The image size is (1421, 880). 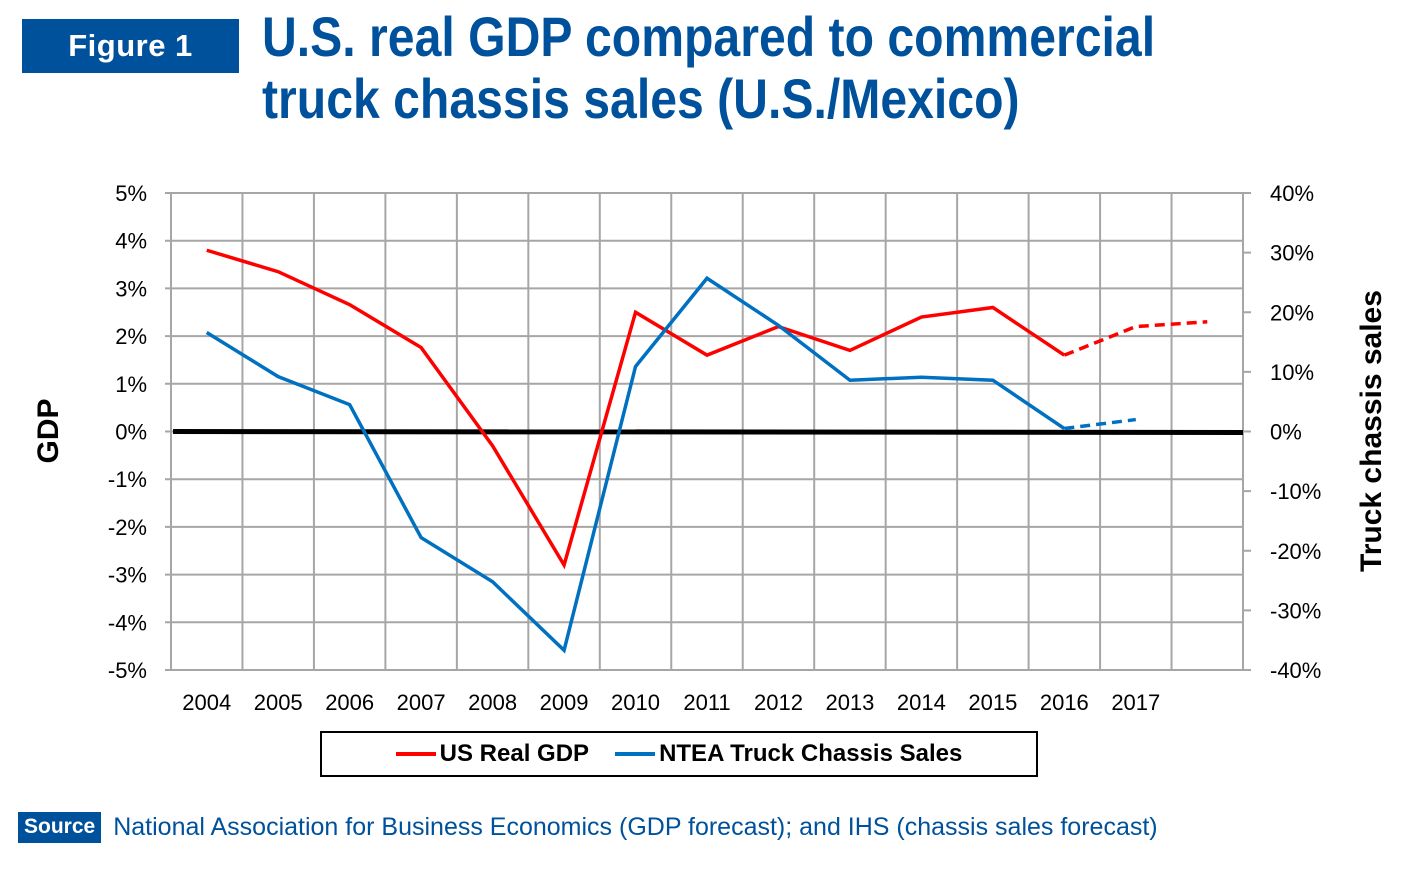 I want to click on right-axis-tick-label: -10%, so click(x=1295, y=491).